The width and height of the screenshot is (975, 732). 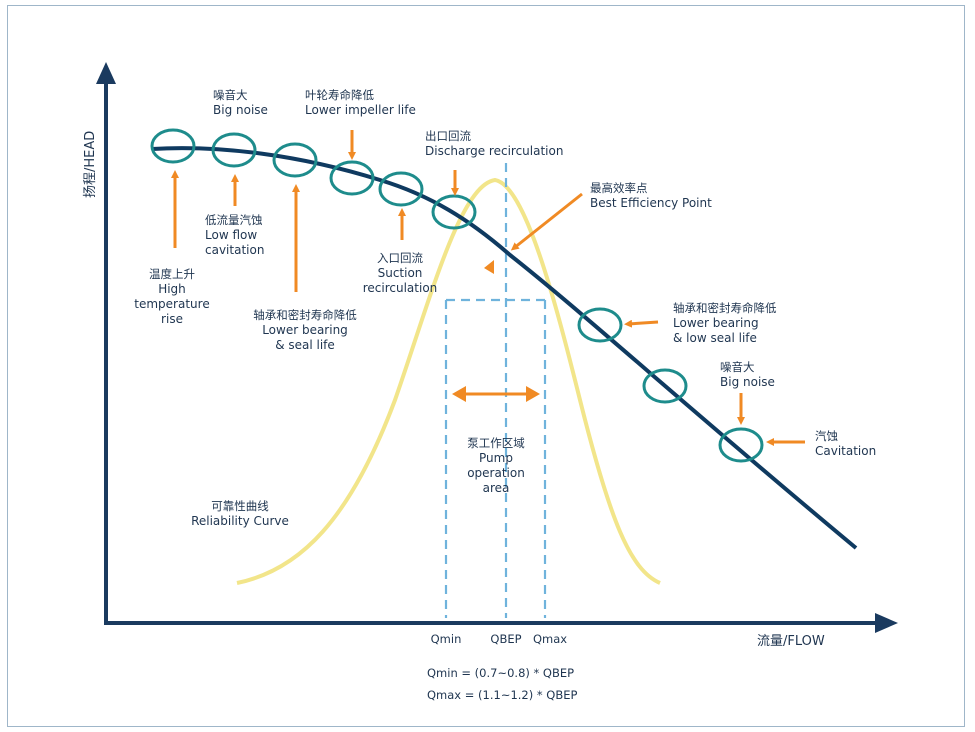 I want to click on annotation-reliability: 可靠性曲线 Reliability Curve, so click(x=240, y=513).